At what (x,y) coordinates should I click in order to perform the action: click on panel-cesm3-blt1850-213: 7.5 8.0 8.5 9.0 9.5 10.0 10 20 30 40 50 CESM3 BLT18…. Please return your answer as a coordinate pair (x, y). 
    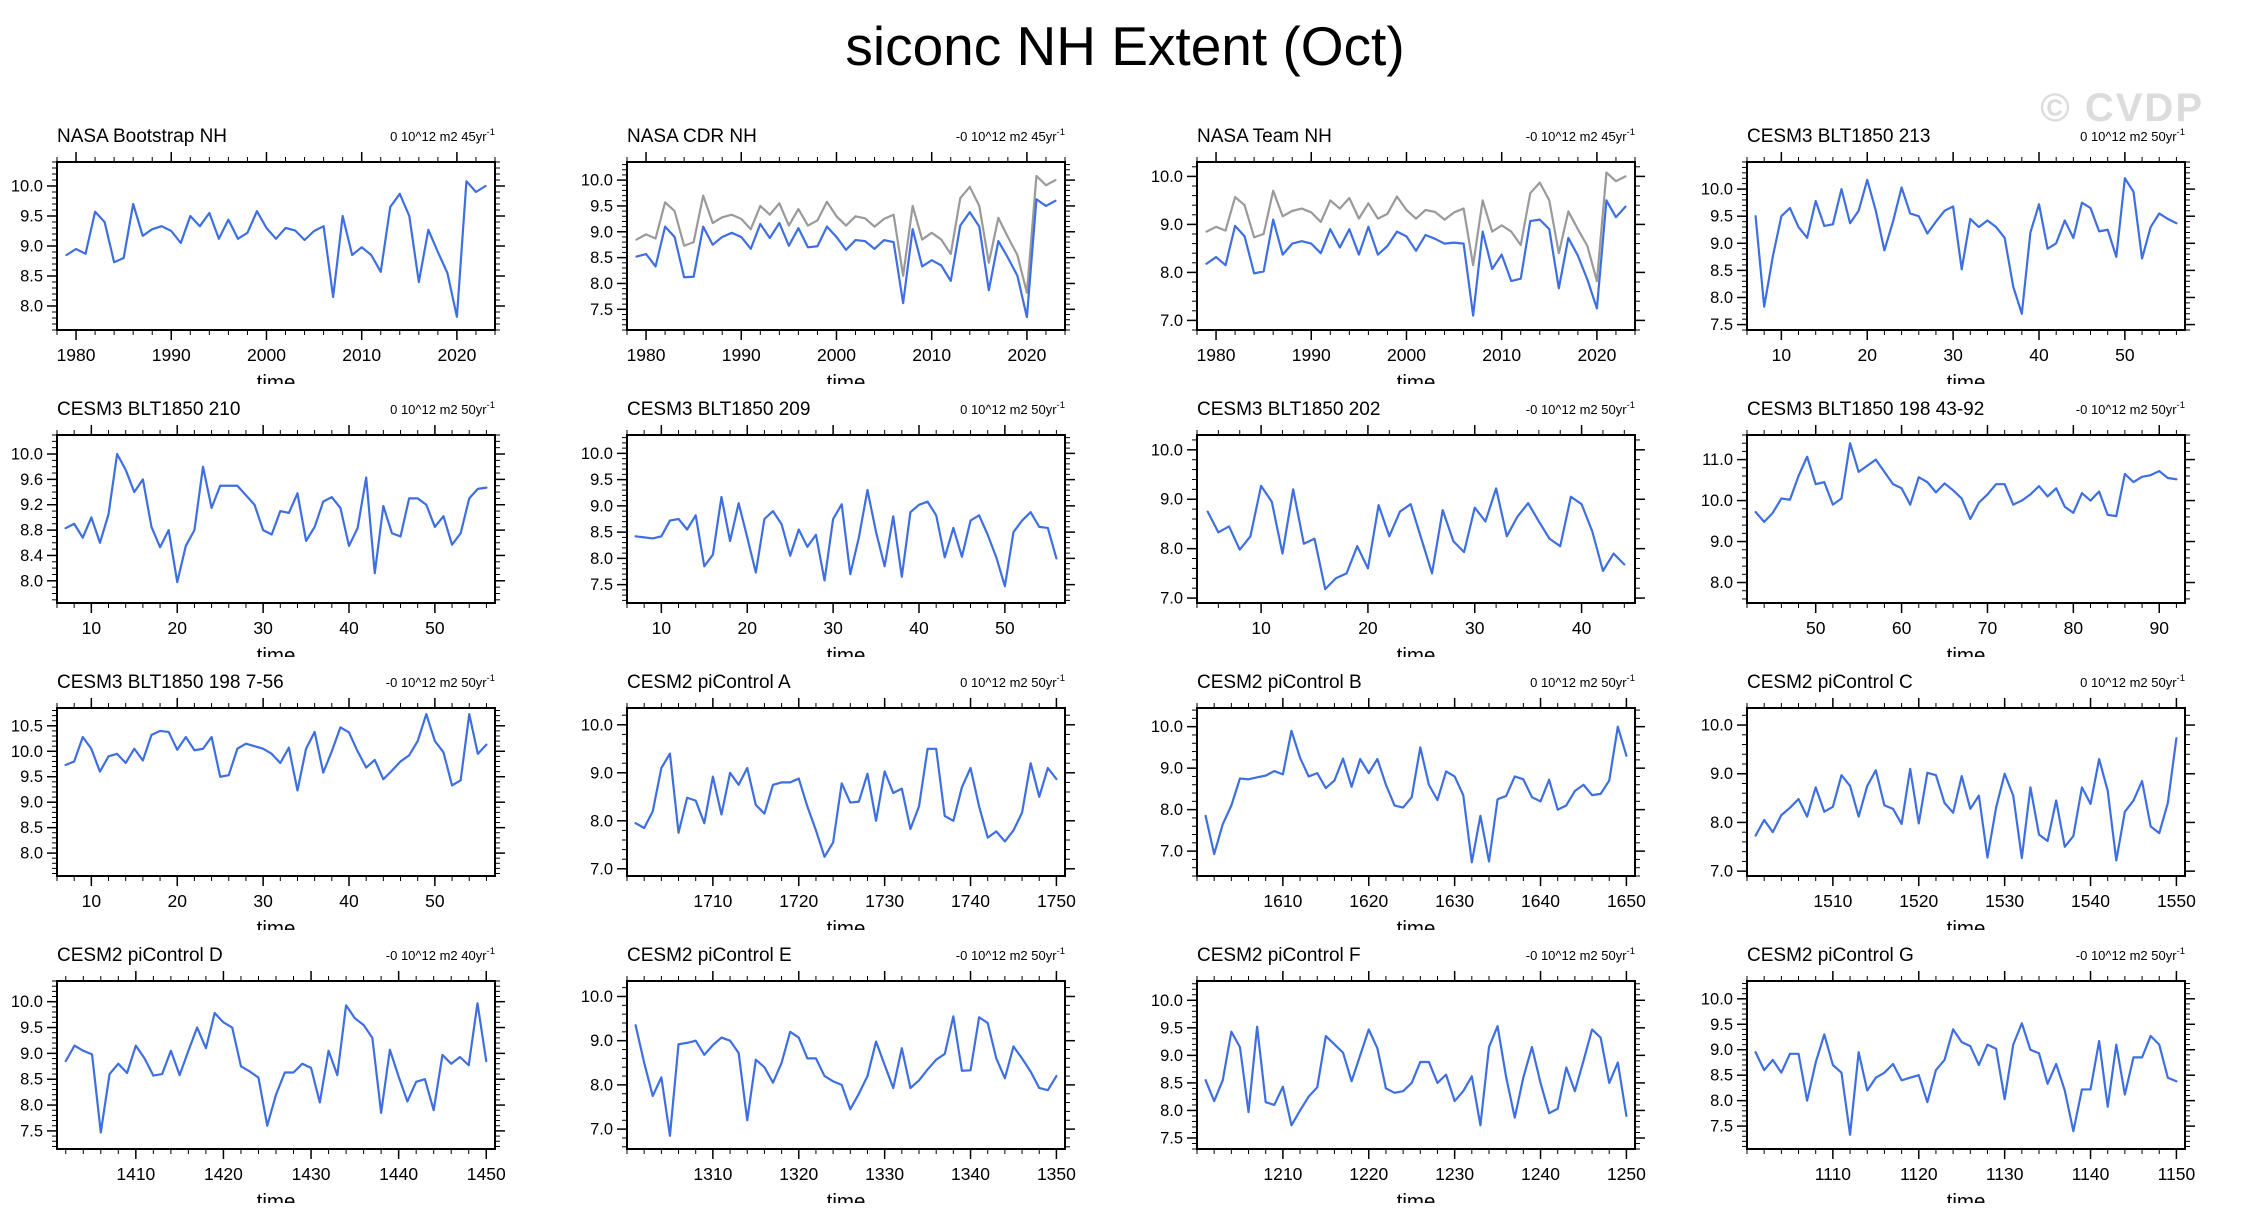
    Looking at the image, I should click on (1970, 248).